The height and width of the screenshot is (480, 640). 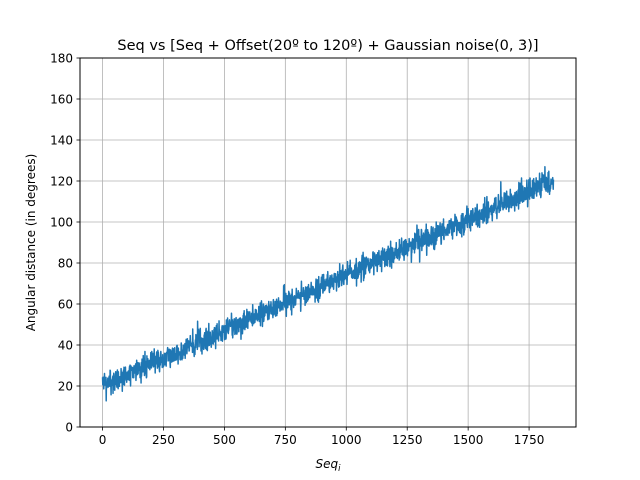 What do you see at coordinates (65, 387) in the screenshot?
I see `y-tick-label: 20` at bounding box center [65, 387].